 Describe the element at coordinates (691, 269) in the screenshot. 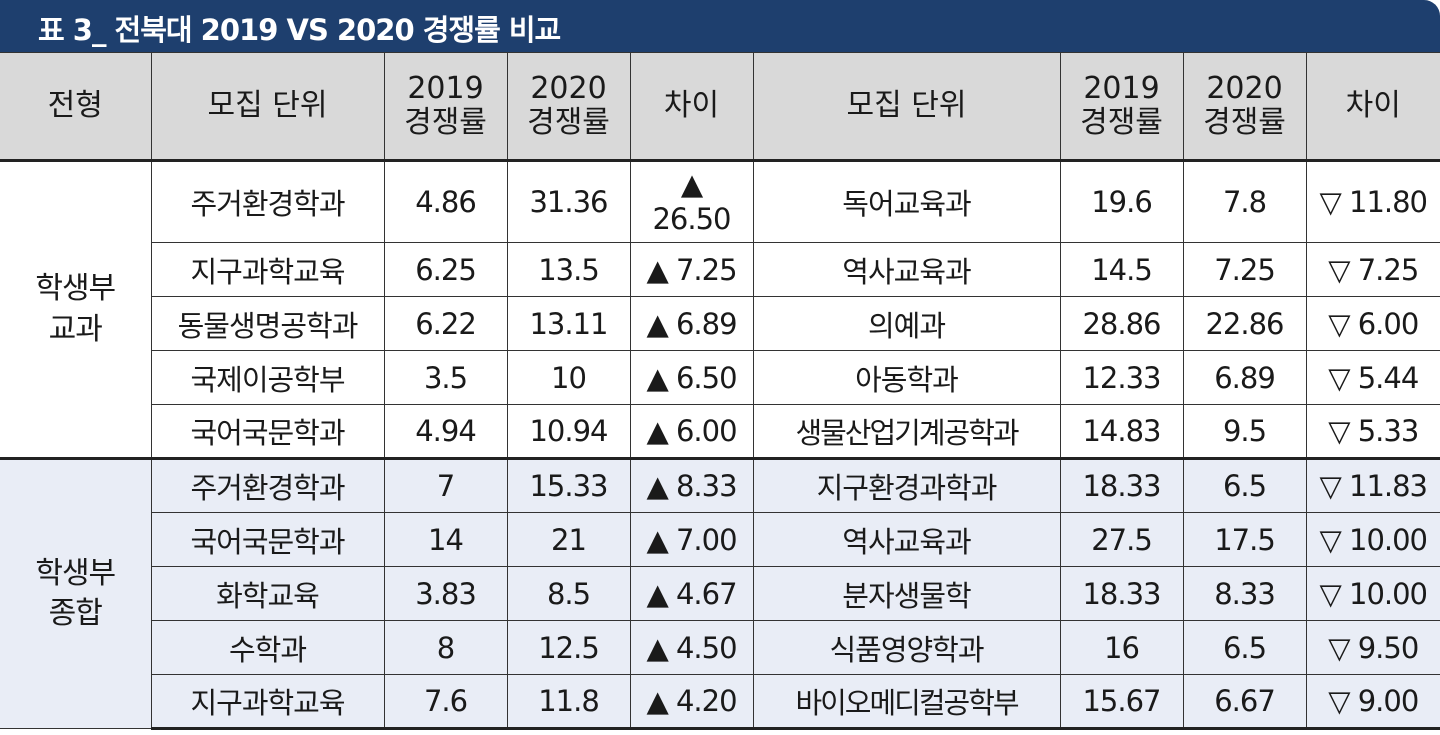

I see `left-diff: ▲ 7.25` at that location.